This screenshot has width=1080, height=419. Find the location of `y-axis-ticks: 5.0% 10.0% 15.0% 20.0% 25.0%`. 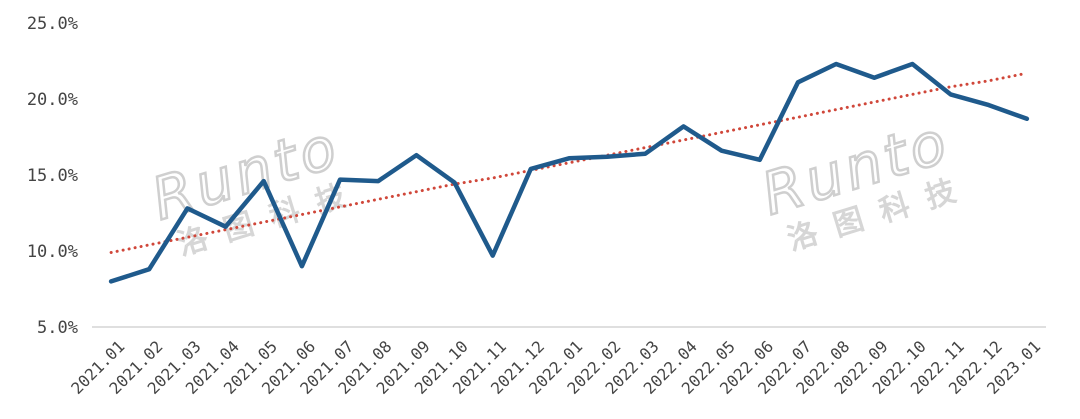

y-axis-ticks: 5.0% 10.0% 15.0% 20.0% 25.0% is located at coordinates (52, 176).